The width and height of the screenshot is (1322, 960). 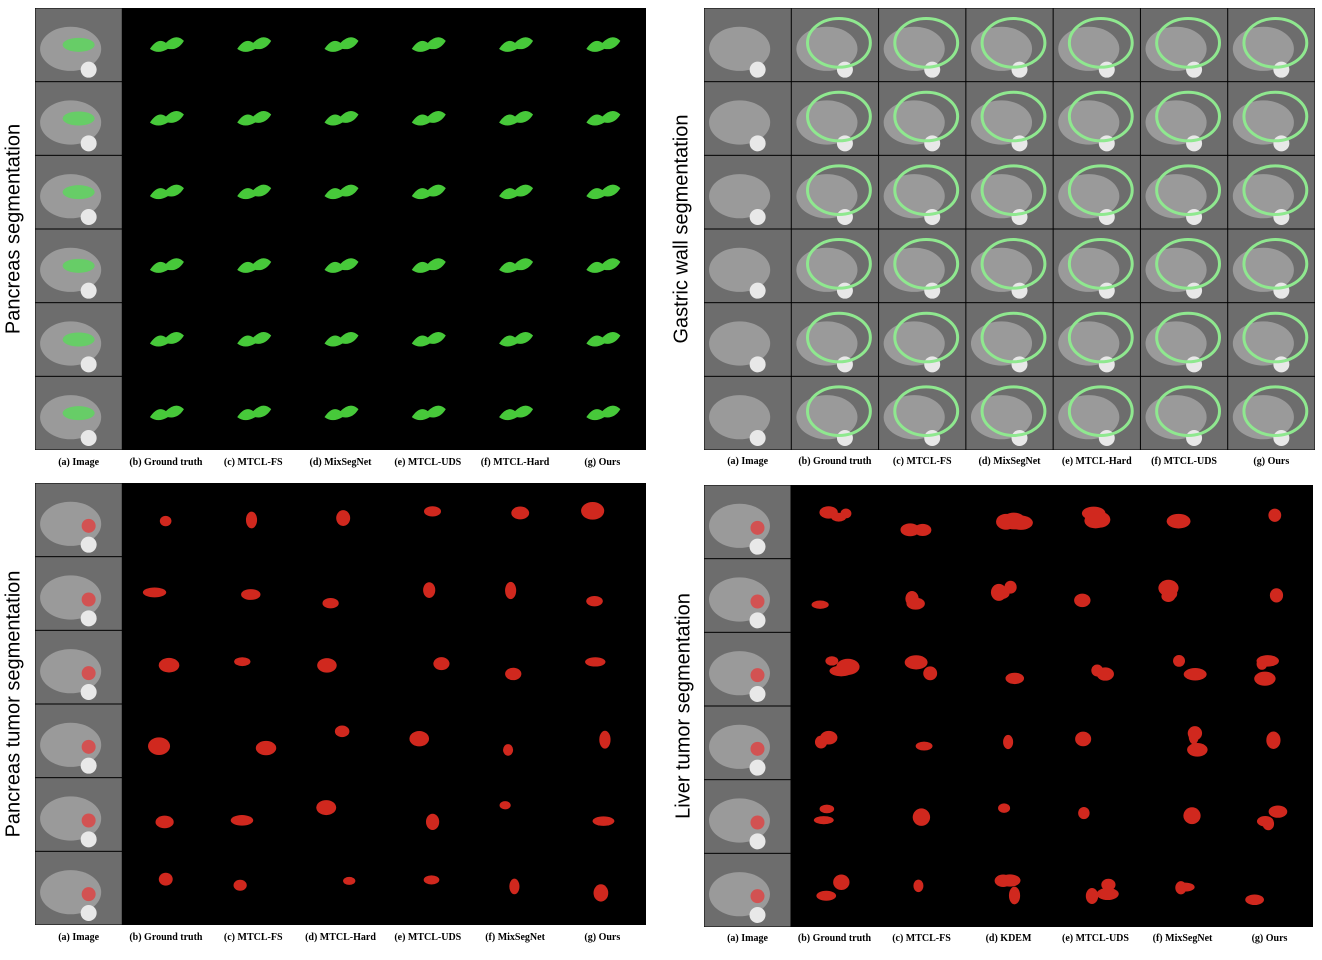 What do you see at coordinates (13, 229) in the screenshot?
I see `row-label: Pancreas segmentation` at bounding box center [13, 229].